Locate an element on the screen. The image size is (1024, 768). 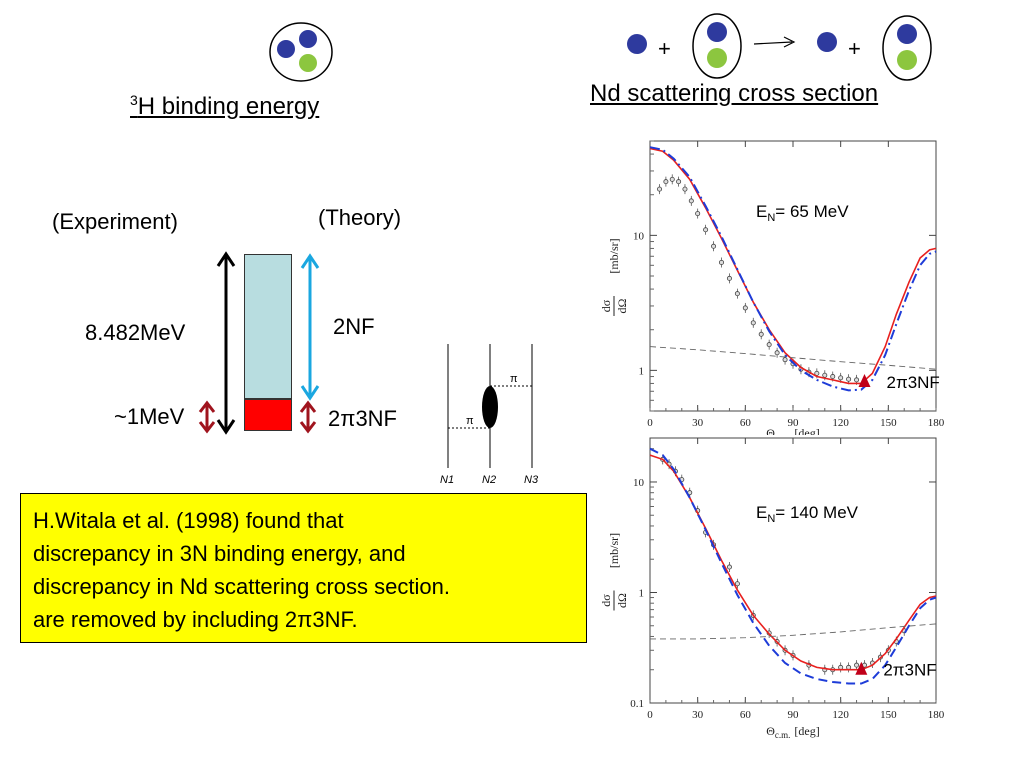
nucleon-2-label: N2 is located at coordinates (489, 480).